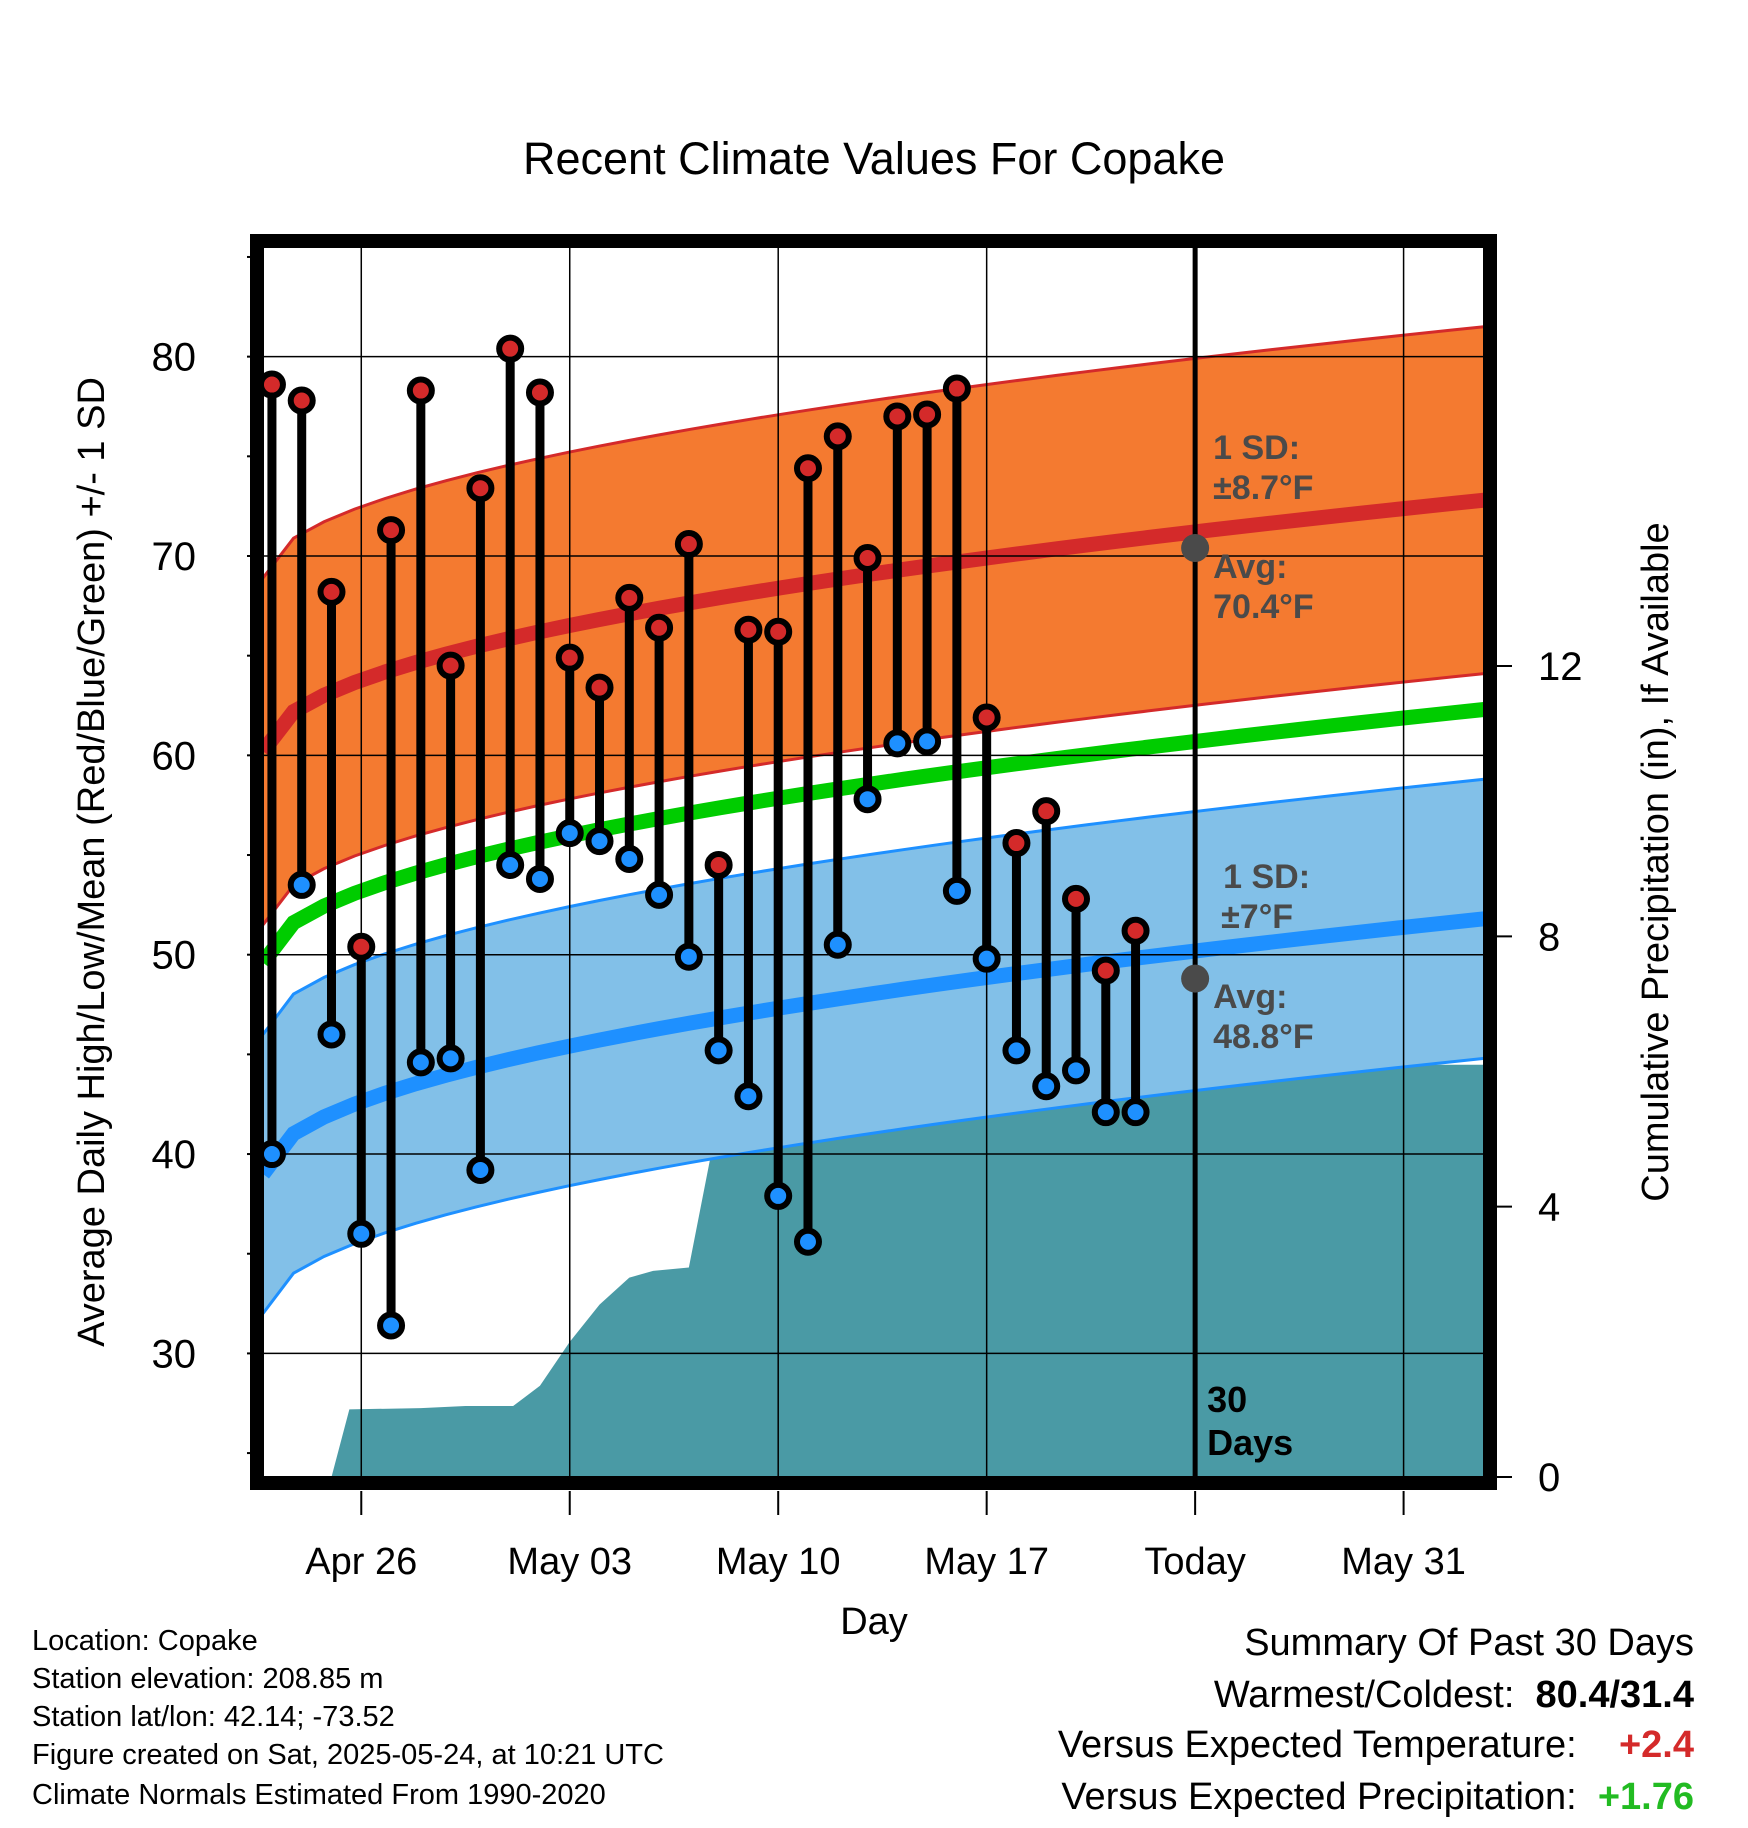 This screenshot has height=1828, width=1748. I want to click on summary-precip-label: Versus Expected Precipitation:, so click(1319, 1797).